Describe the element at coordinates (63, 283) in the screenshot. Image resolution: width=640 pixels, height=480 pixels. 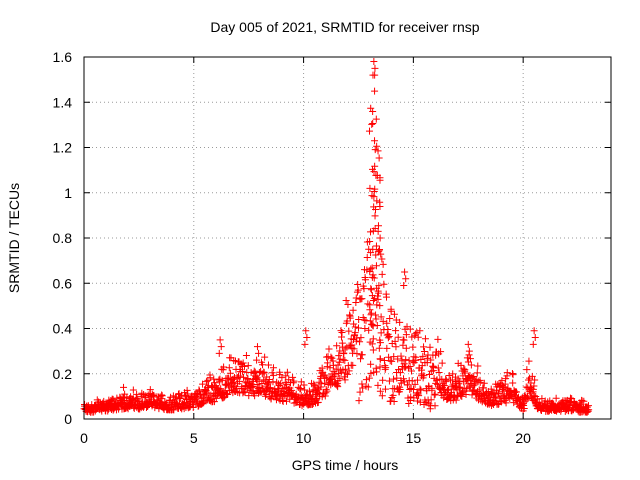
I see `y-tick-label: 0.6` at that location.